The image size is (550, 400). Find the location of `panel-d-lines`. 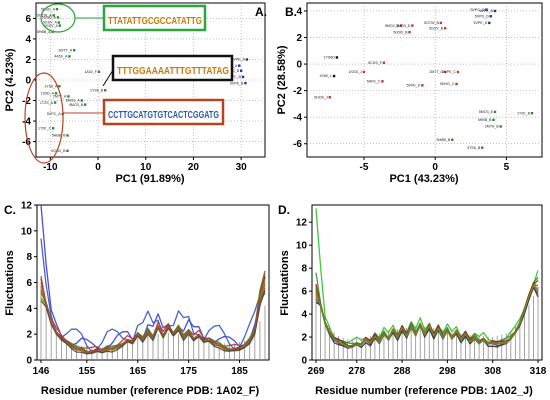

panel-d-lines is located at coordinates (427, 278).